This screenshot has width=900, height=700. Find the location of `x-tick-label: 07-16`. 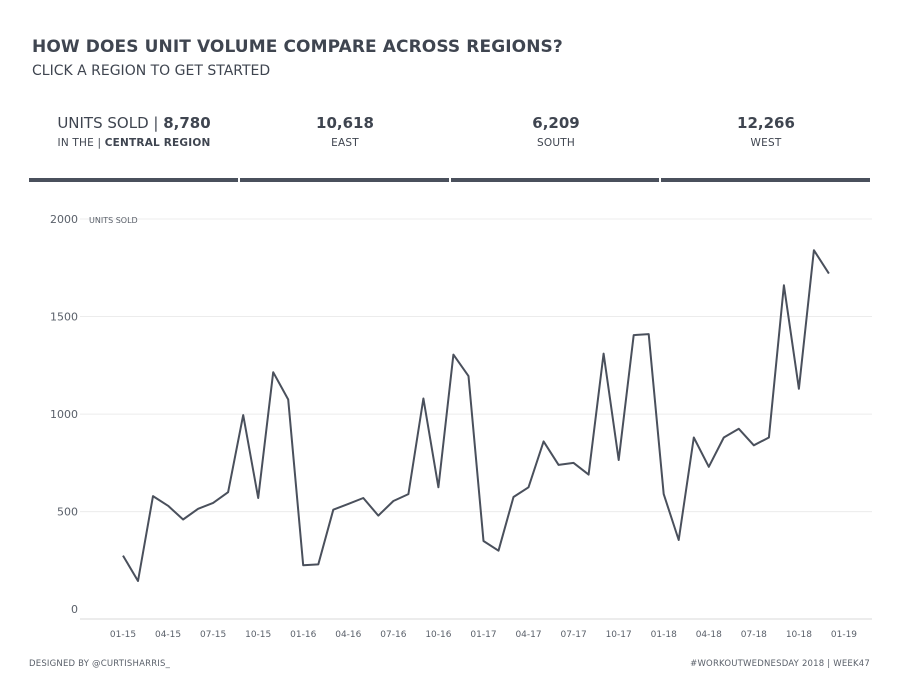

x-tick-label: 07-16 is located at coordinates (393, 635).